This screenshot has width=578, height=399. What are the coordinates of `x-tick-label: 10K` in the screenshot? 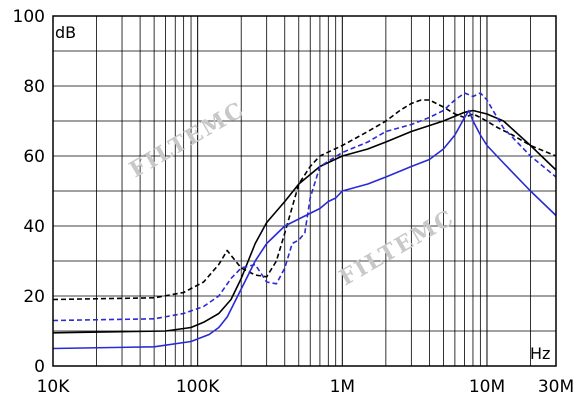 It's located at (54, 387).